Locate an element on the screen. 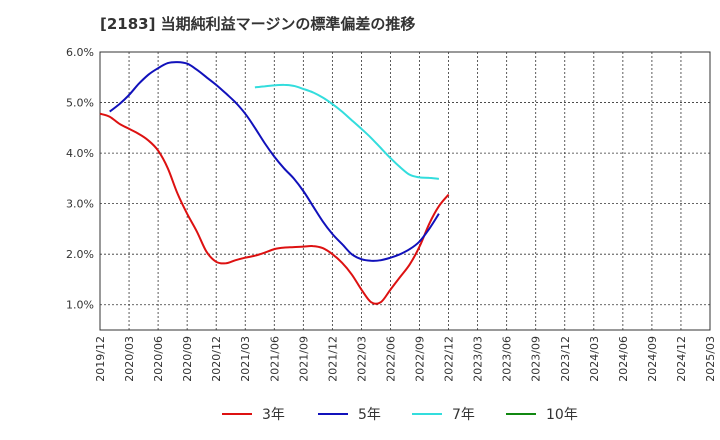 This screenshot has height=440, width=720. x-tick-label: 2024/03 is located at coordinates (594, 359).